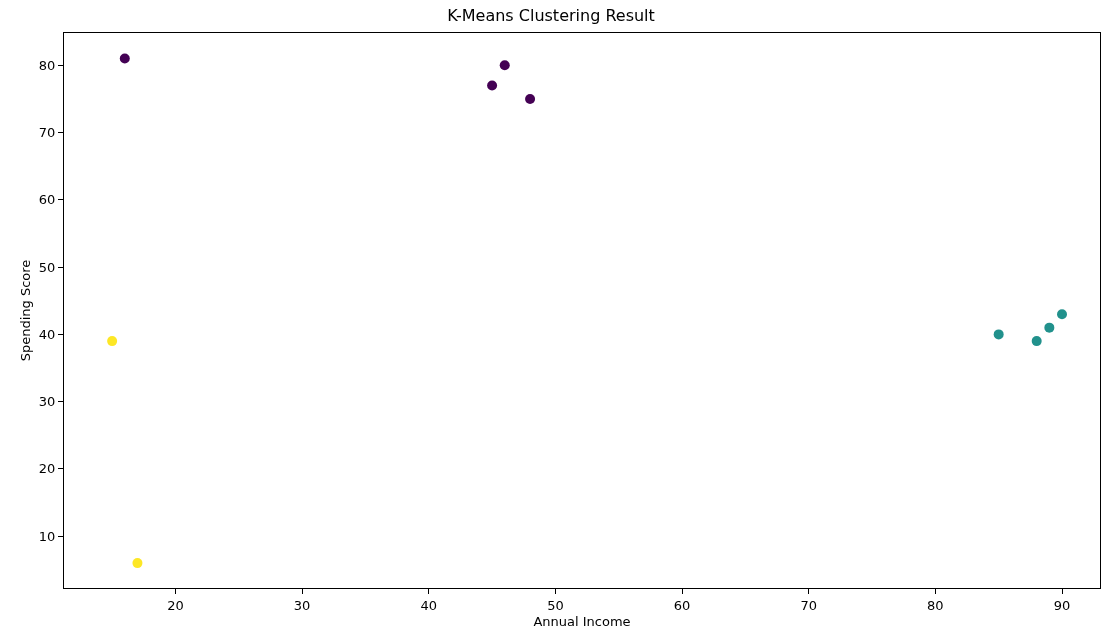 This screenshot has width=1102, height=635. I want to click on x-tick-label: 20, so click(175, 605).